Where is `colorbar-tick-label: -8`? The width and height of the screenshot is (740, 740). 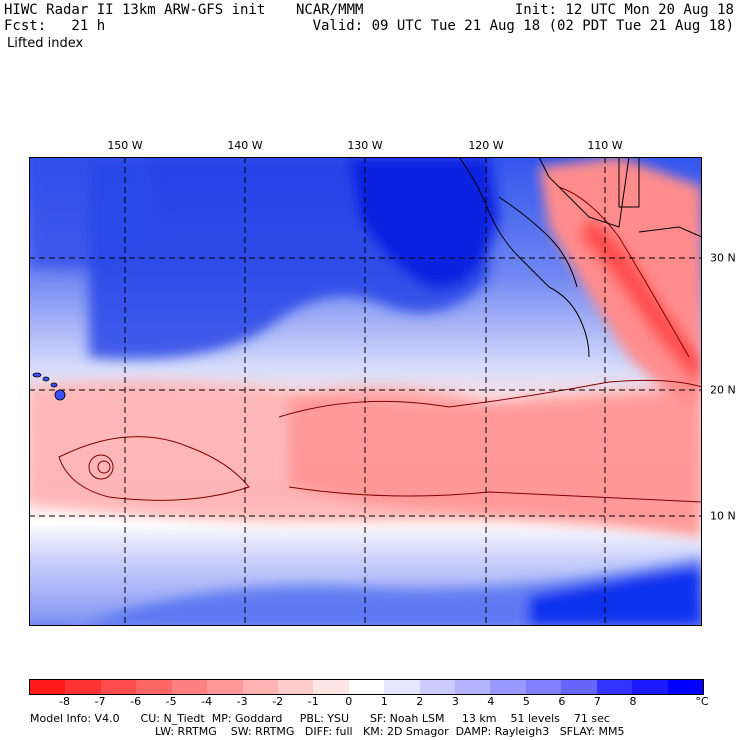 colorbar-tick-label: -8 is located at coordinates (64, 701).